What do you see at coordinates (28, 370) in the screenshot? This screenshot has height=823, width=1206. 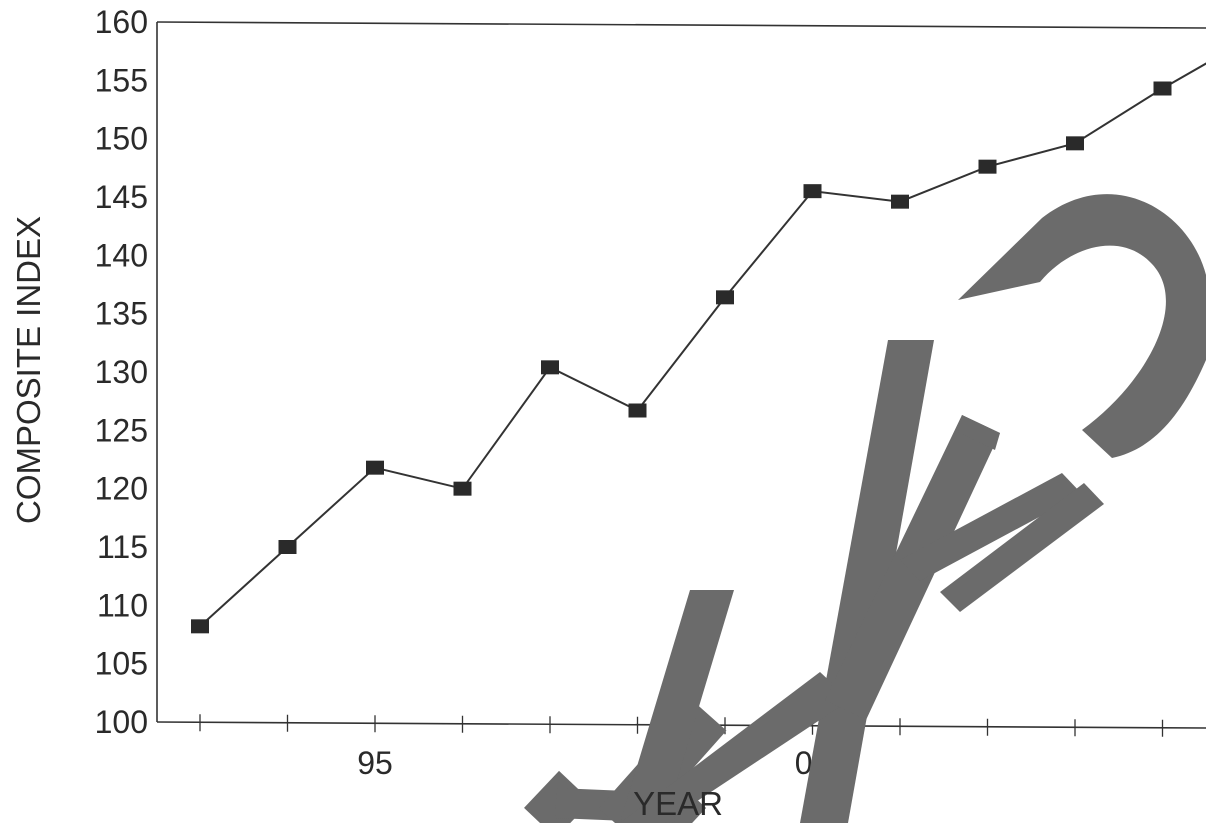 I see `y-axis-title: COMPOSITE INDEX` at bounding box center [28, 370].